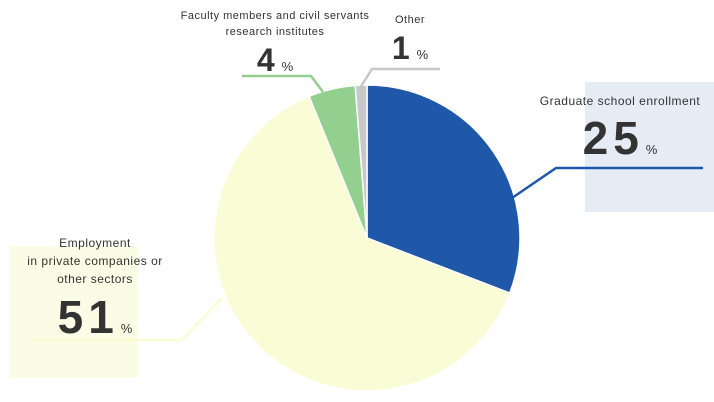 The height and width of the screenshot is (402, 714). I want to click on faculty-label-unit: %, so click(287, 66).